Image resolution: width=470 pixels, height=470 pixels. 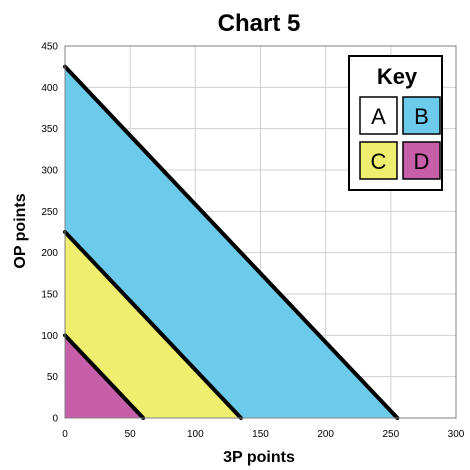 I want to click on y-tick-label: 400, so click(x=49, y=88).